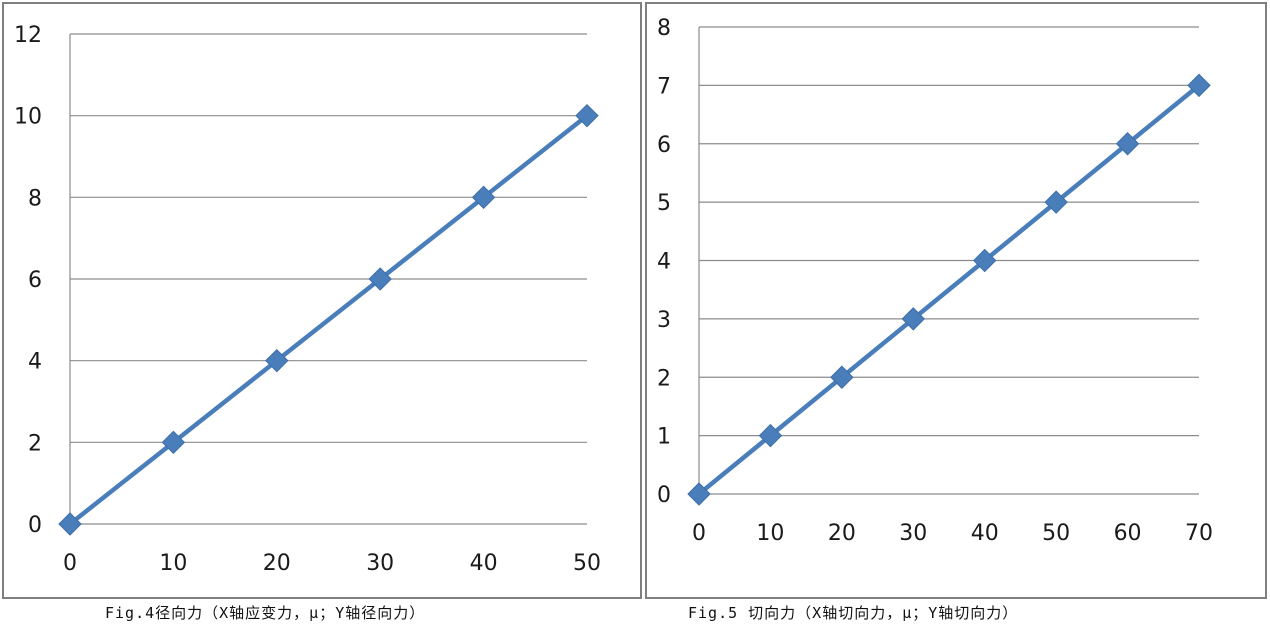  What do you see at coordinates (853, 613) in the screenshot?
I see `figure-caption-fig5: Fig.5 切向力（X轴切向力，μ；Y轴切向力）` at bounding box center [853, 613].